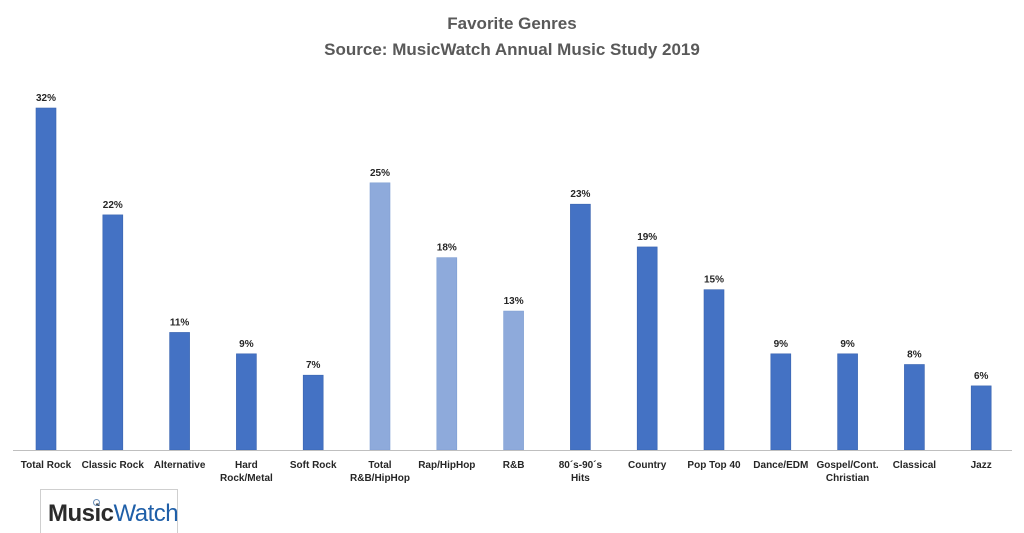 The image size is (1024, 533). What do you see at coordinates (46, 98) in the screenshot?
I see `data-label-total-rock: 32%` at bounding box center [46, 98].